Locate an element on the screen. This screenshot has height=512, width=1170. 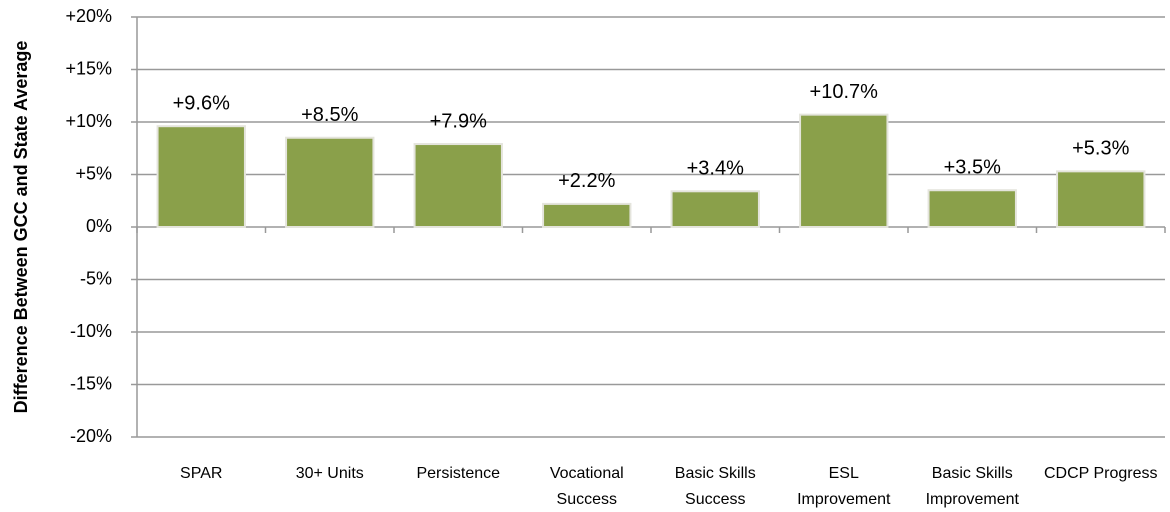
y-tick-label: -15% is located at coordinates (91, 383).